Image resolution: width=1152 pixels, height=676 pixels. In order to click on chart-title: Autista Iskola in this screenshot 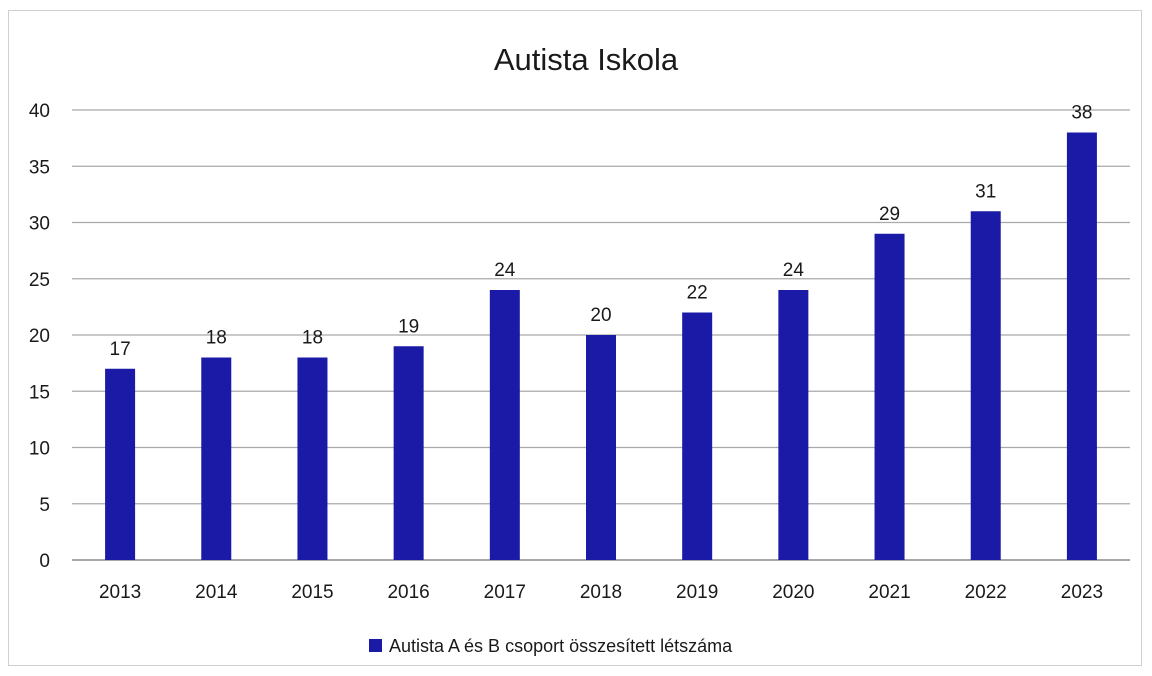, I will do `click(586, 59)`.